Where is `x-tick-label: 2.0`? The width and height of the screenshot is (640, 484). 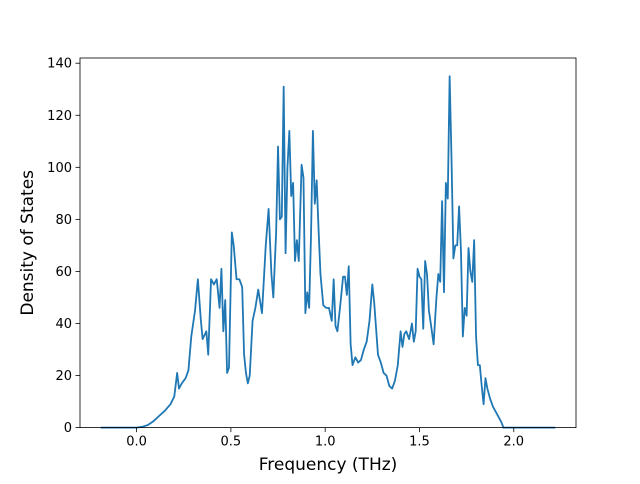 x-tick-label: 2.0 is located at coordinates (513, 442).